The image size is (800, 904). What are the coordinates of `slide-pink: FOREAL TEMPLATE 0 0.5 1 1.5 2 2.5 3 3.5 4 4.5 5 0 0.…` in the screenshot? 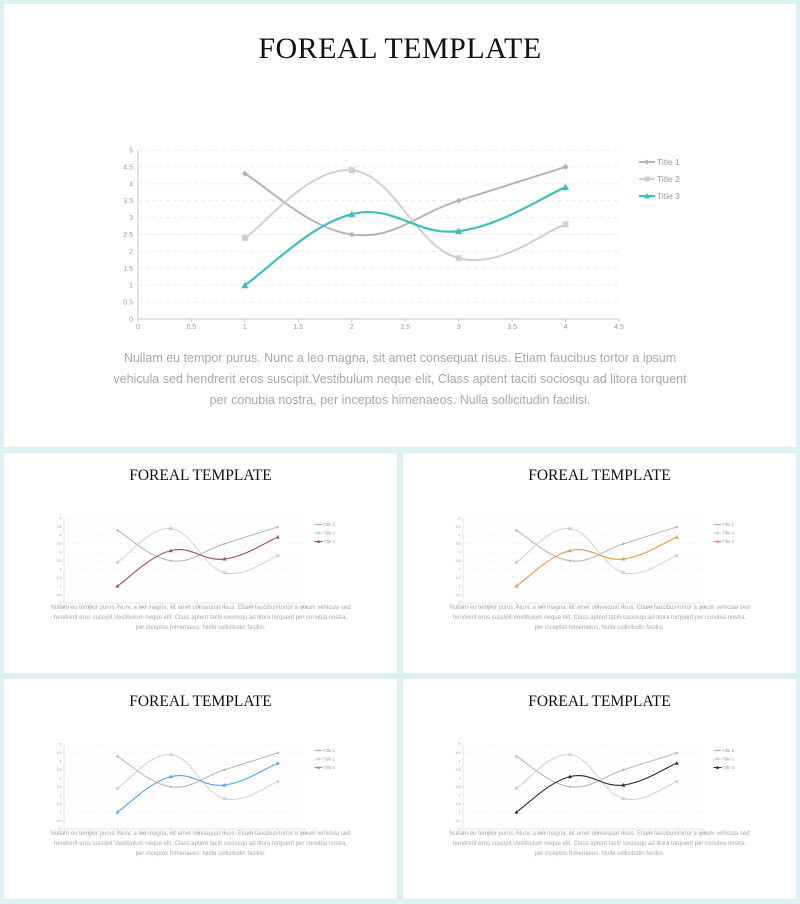 It's located at (200, 563).